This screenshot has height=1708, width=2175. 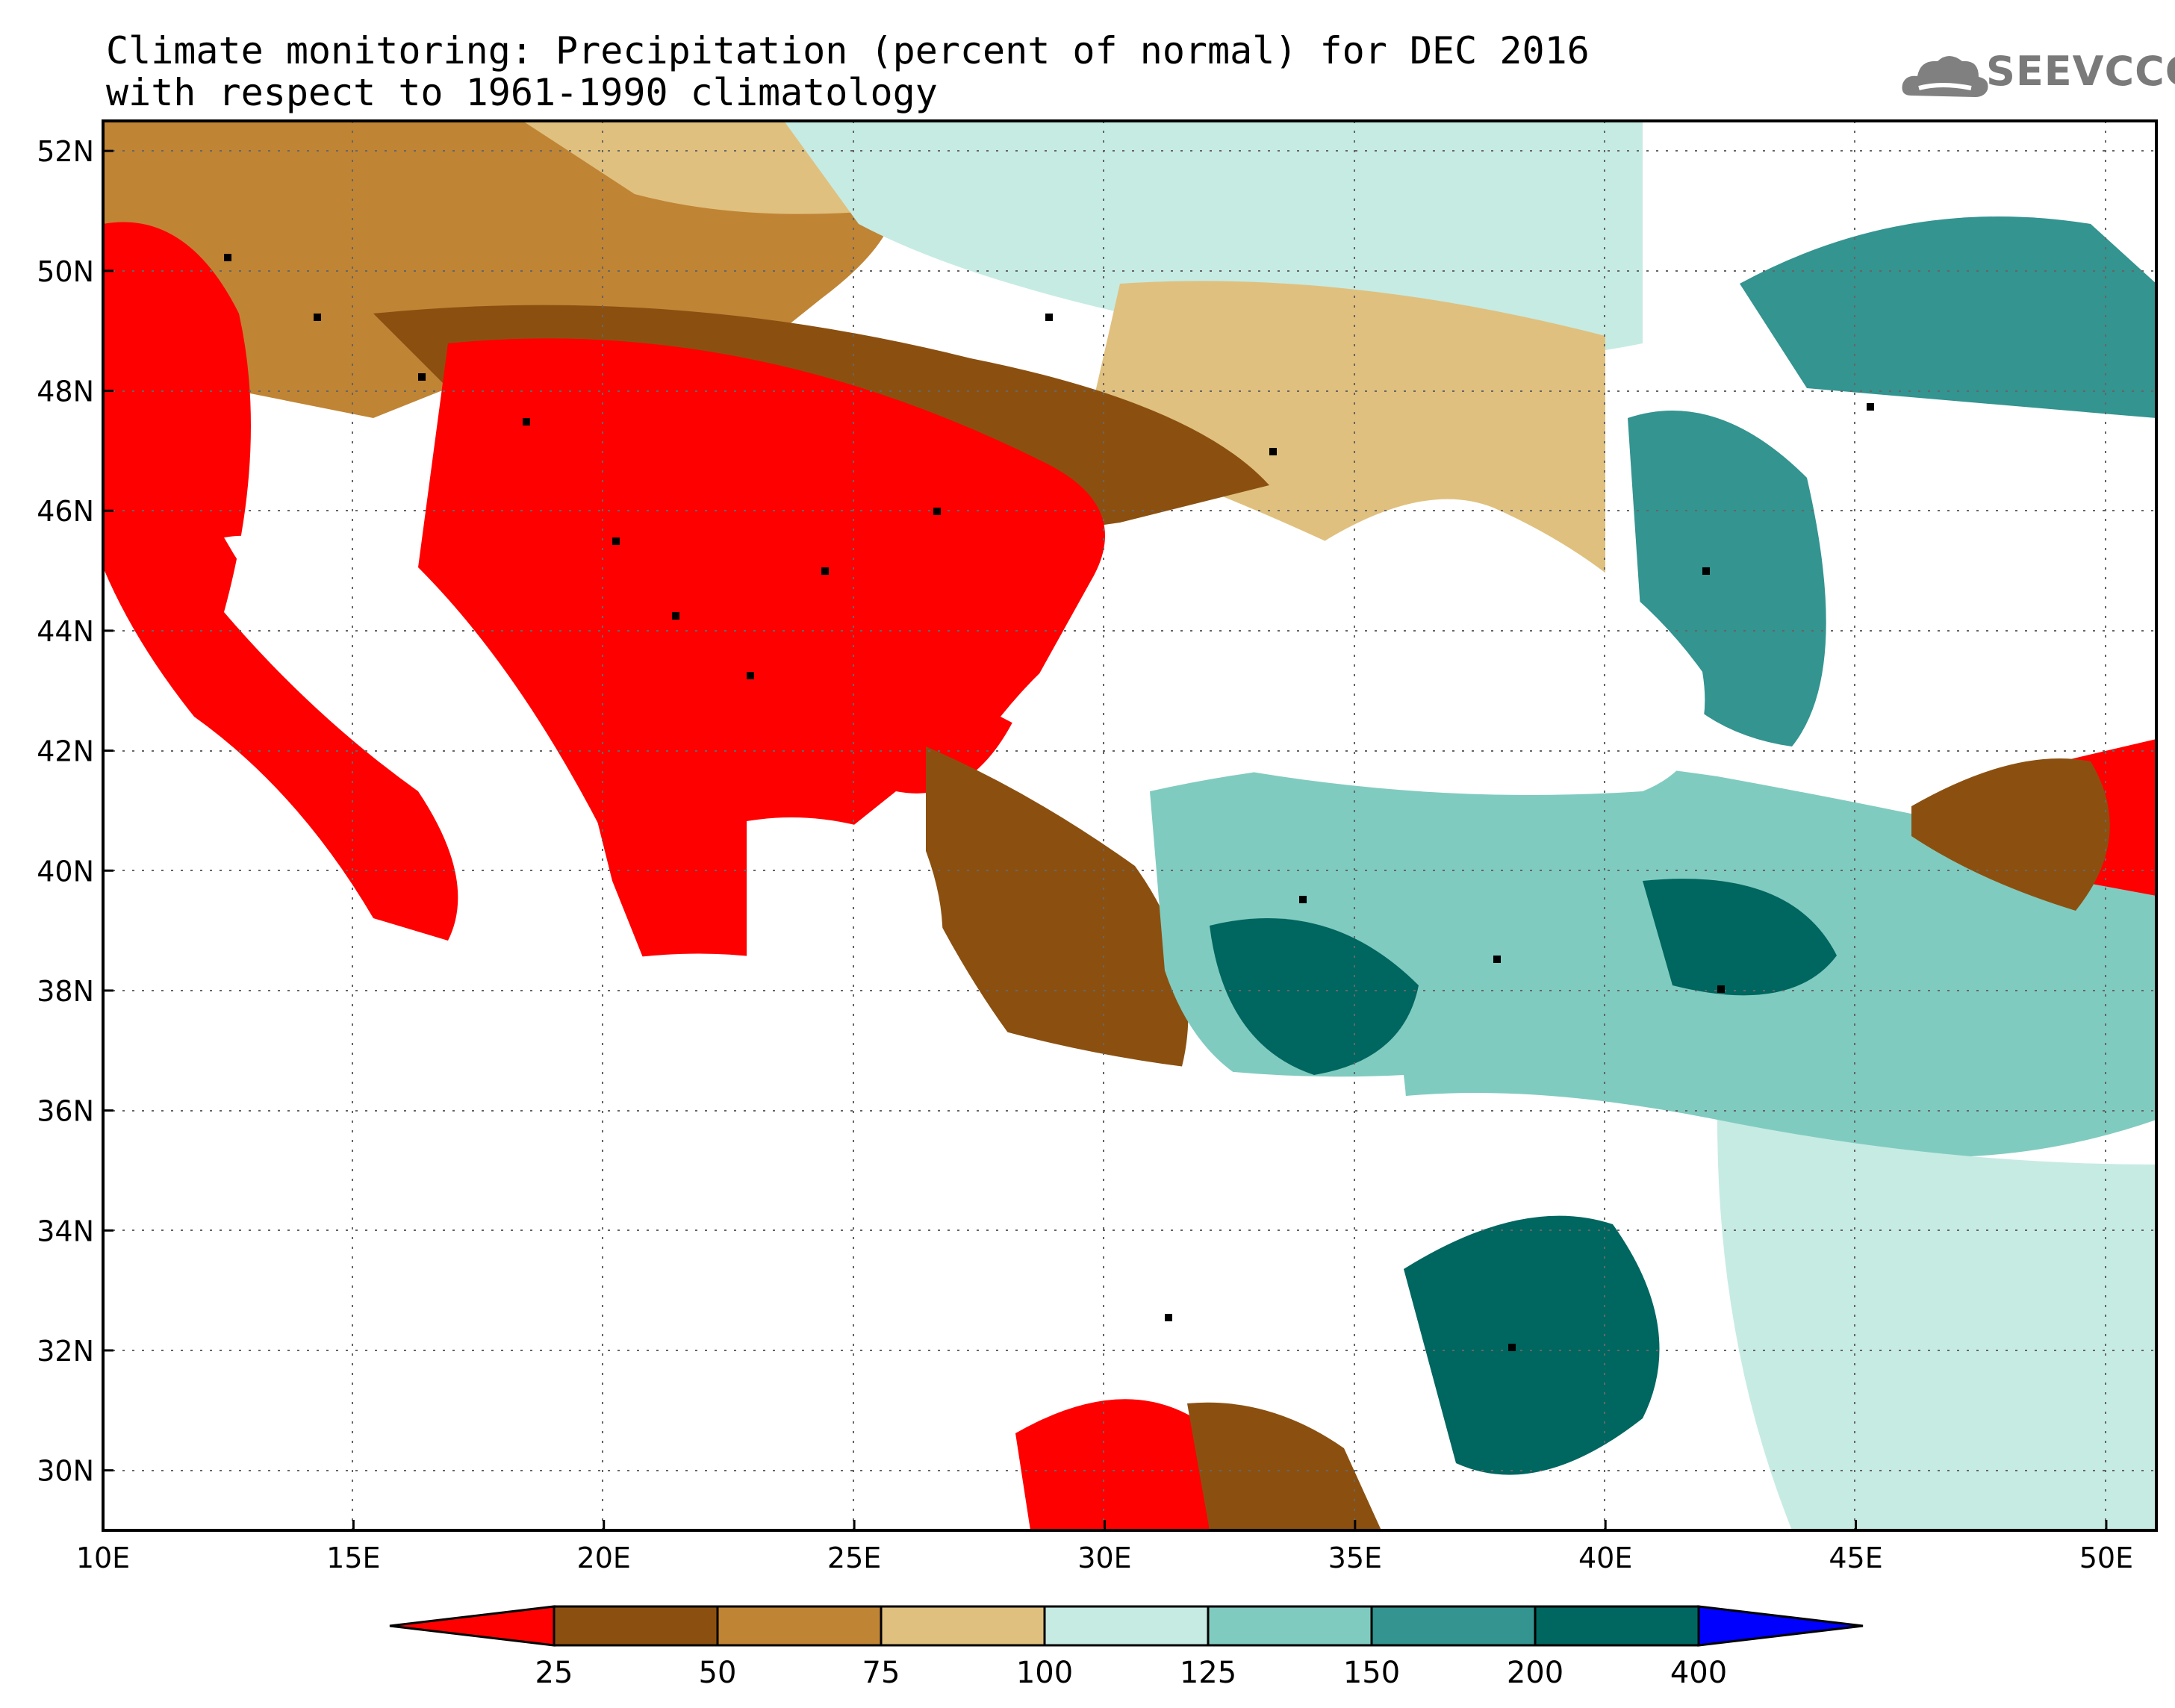 What do you see at coordinates (65, 151) in the screenshot?
I see `lat-tick-label: 52N` at bounding box center [65, 151].